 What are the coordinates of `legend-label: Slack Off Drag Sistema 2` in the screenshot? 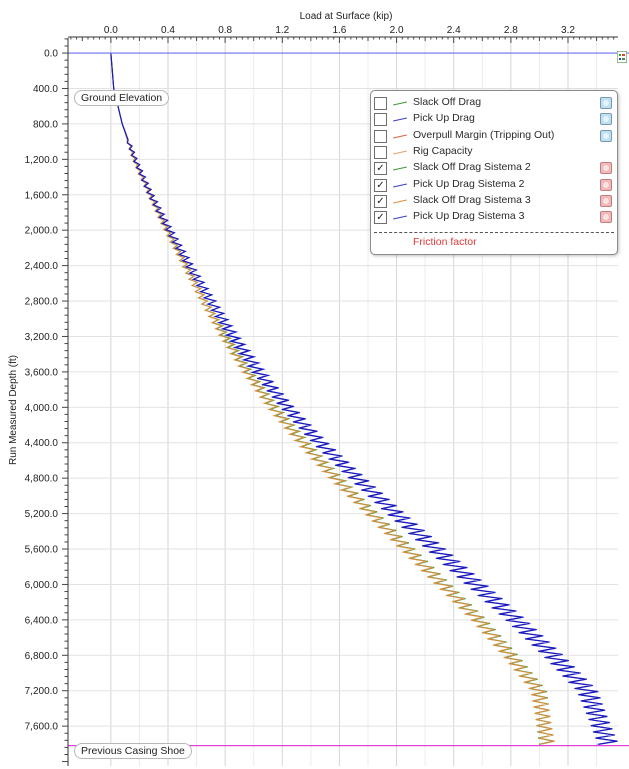 It's located at (472, 167).